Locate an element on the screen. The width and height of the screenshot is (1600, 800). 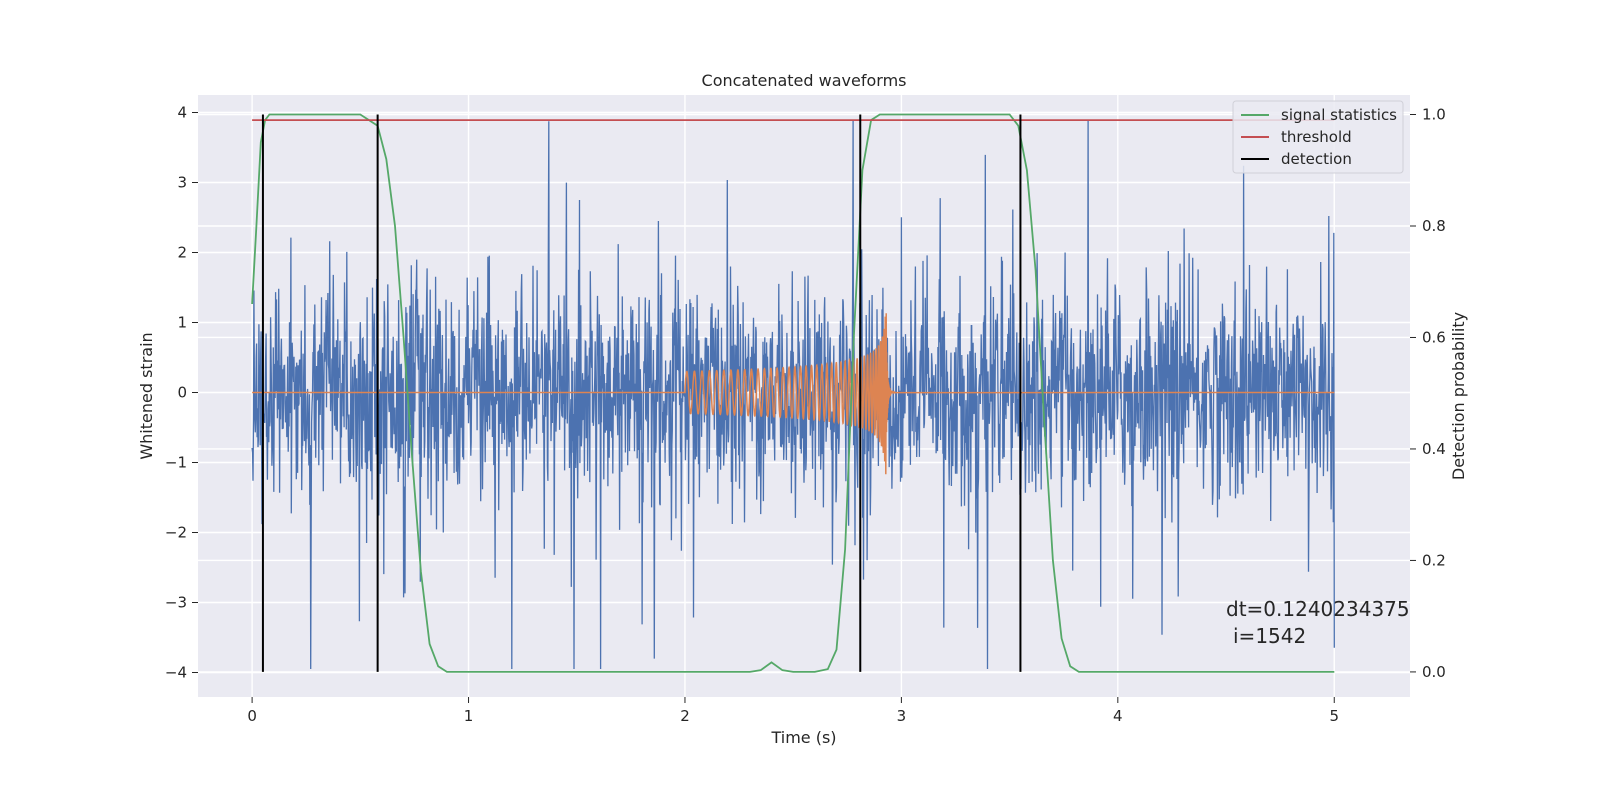
y-left-tick-label: 1 is located at coordinates (182, 323).